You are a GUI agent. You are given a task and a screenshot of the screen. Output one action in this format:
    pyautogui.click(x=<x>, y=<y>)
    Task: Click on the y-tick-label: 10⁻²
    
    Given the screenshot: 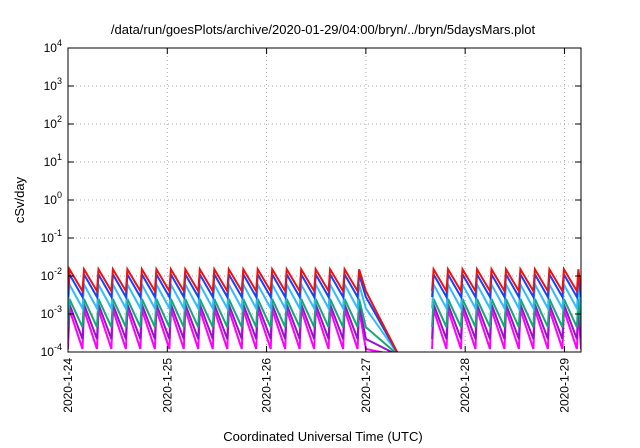 What is the action you would take?
    pyautogui.click(x=51, y=274)
    